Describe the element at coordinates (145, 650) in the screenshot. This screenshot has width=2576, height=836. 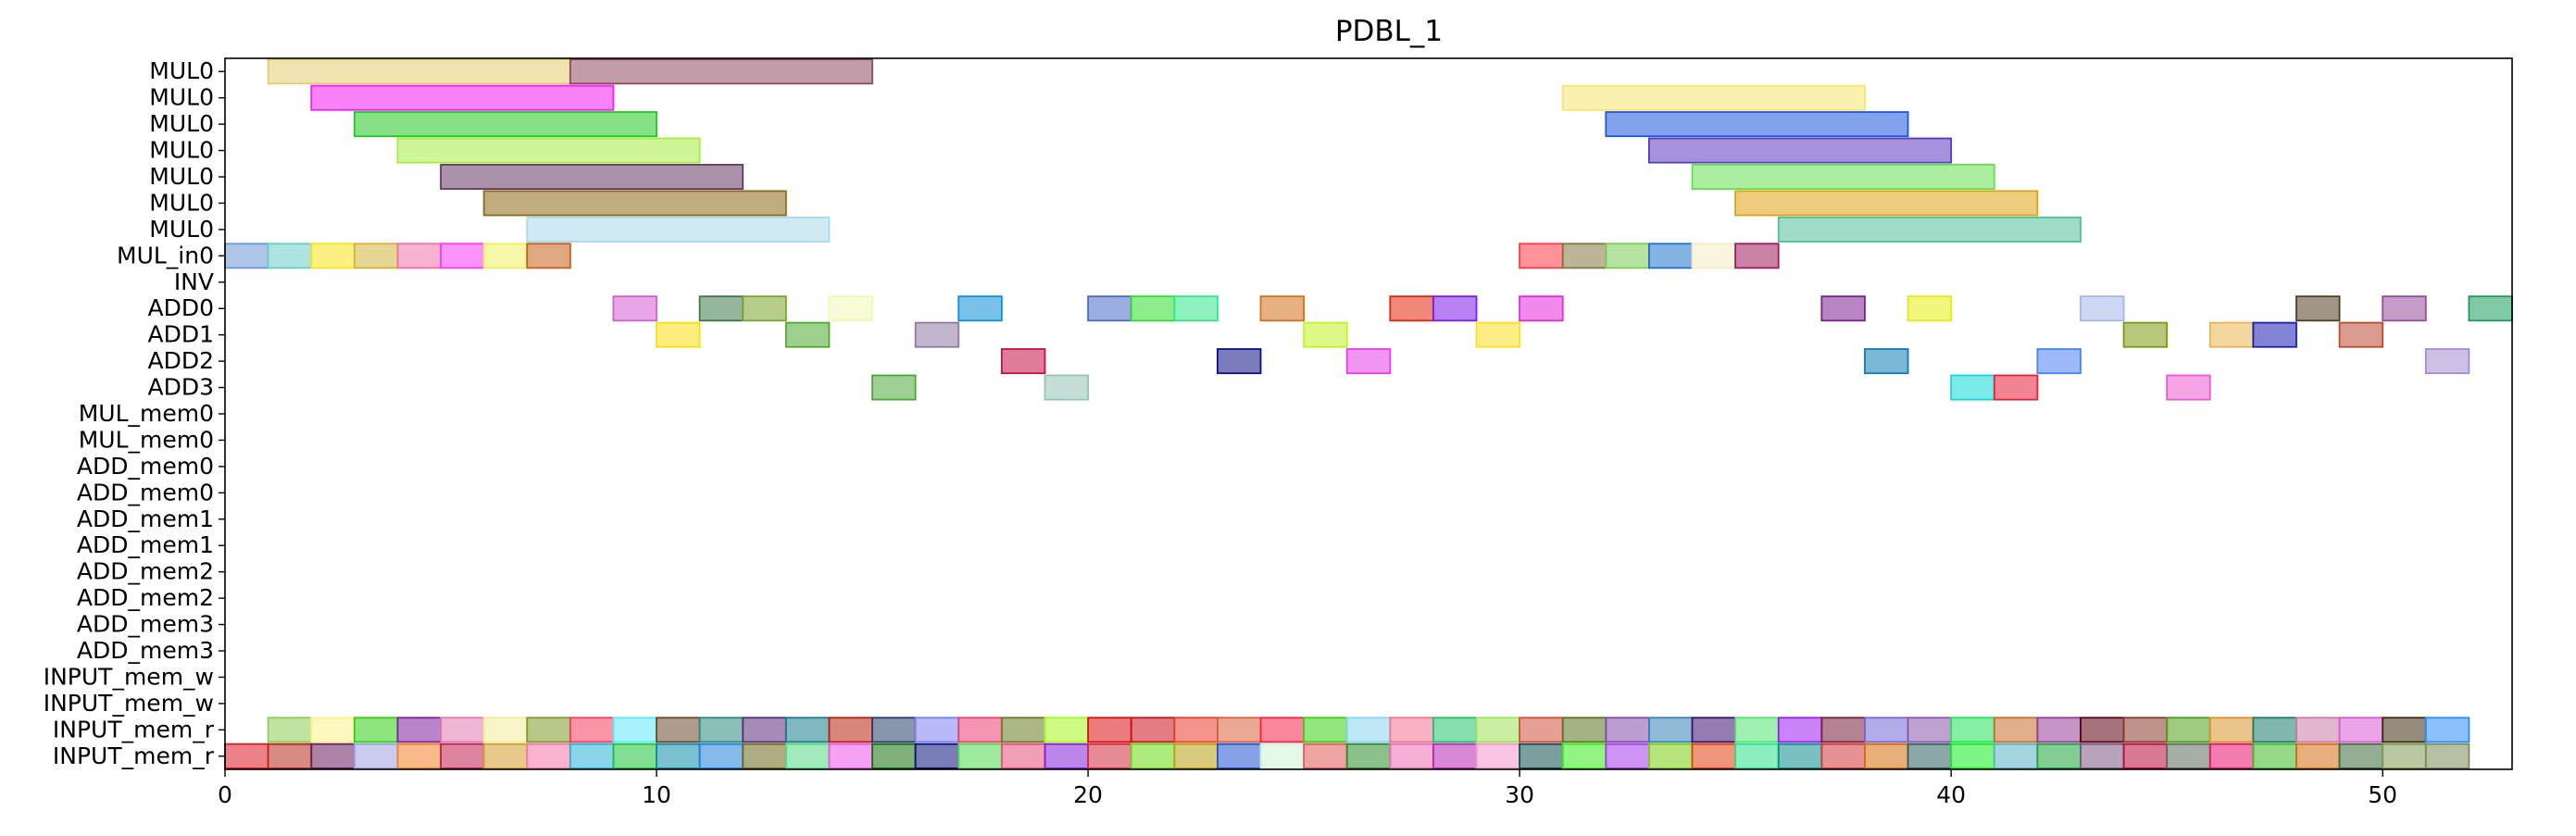
I see `y-tick-label: ADD_mem3` at that location.